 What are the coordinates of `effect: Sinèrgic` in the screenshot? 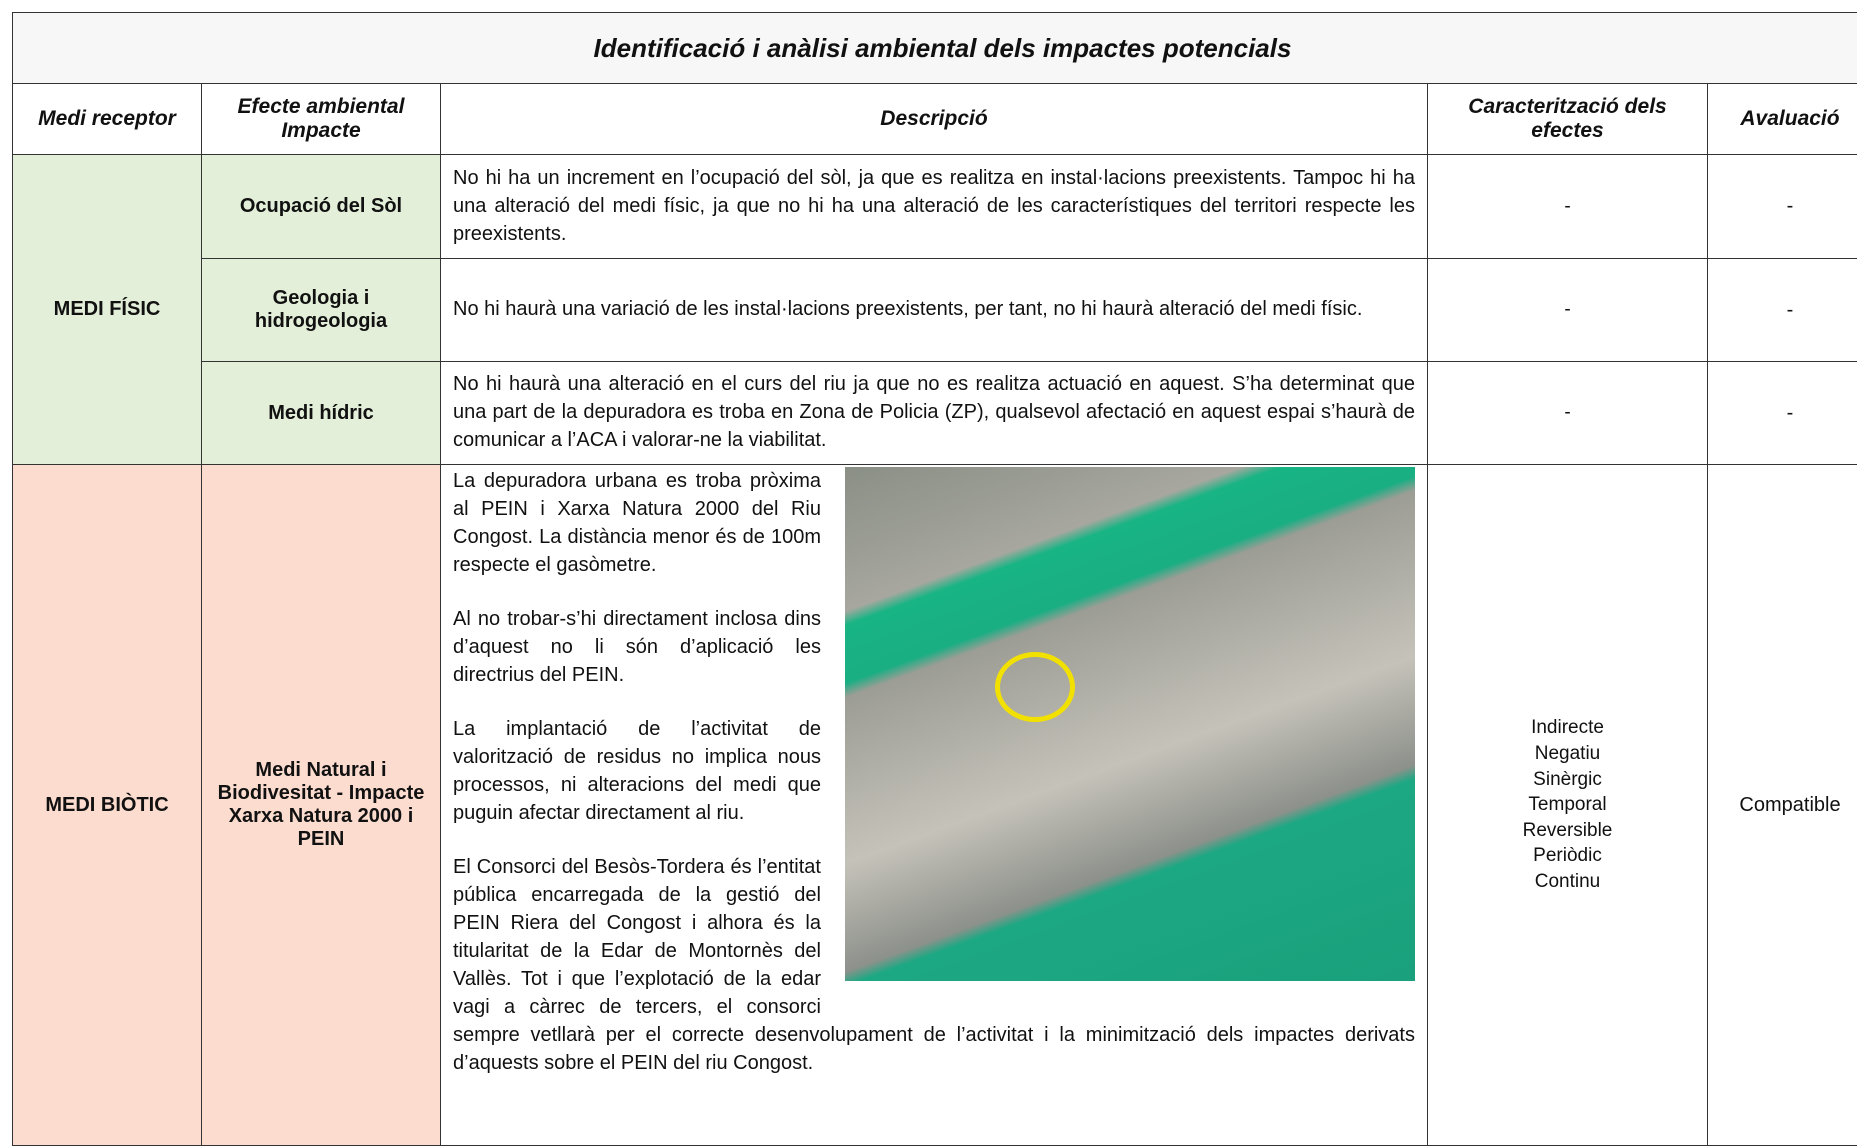 It's located at (1567, 780).